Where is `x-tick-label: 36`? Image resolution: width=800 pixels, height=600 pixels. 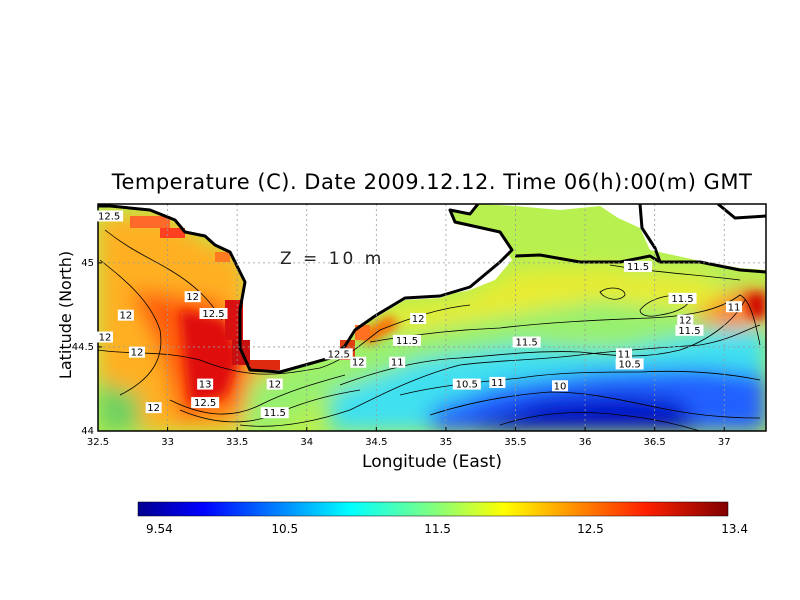 x-tick-label: 36 is located at coordinates (585, 442).